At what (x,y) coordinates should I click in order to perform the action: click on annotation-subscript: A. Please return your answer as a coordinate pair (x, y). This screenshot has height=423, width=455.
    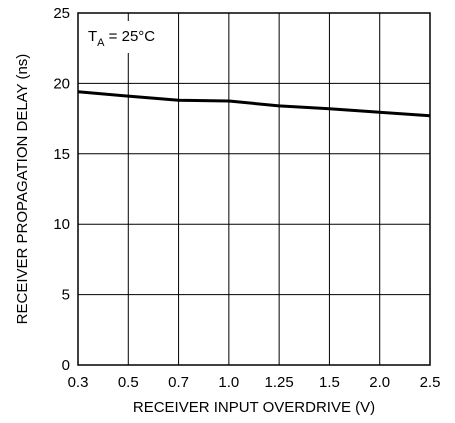
    Looking at the image, I should click on (101, 43).